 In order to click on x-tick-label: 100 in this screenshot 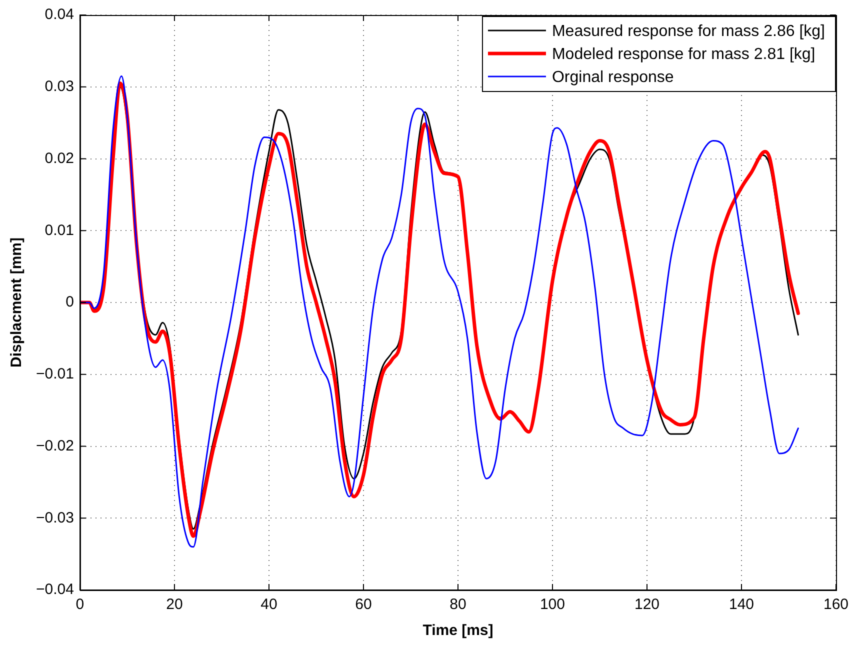, I will do `click(552, 605)`.